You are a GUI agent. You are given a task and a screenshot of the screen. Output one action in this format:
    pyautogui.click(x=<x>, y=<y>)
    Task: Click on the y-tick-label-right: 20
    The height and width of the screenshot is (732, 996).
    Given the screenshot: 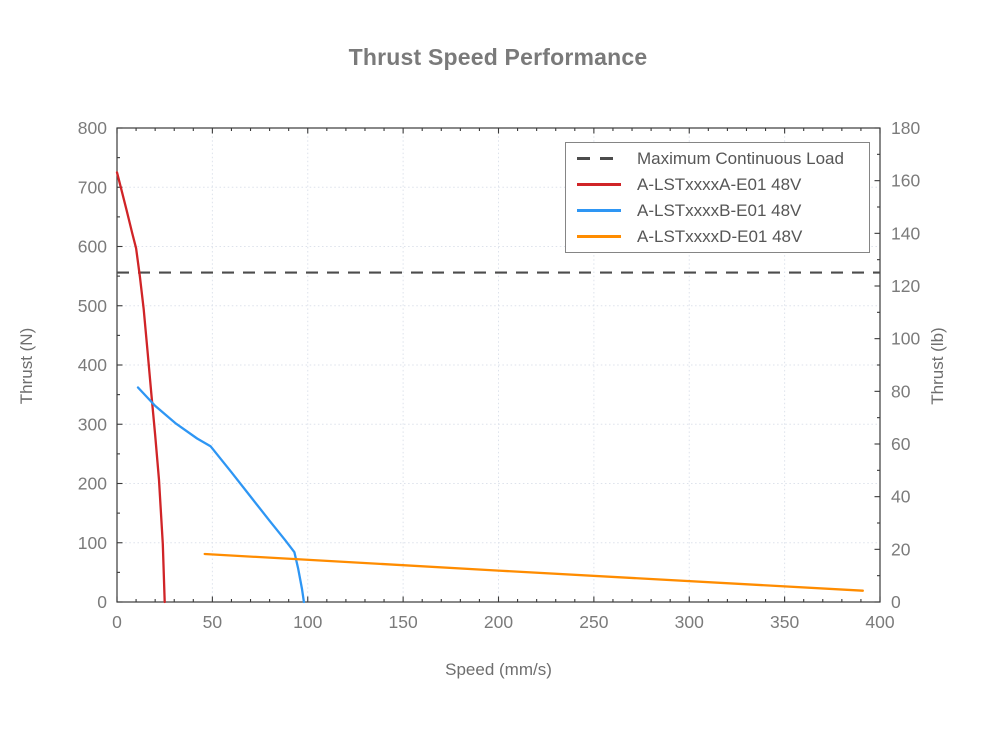 What is the action you would take?
    pyautogui.click(x=901, y=549)
    